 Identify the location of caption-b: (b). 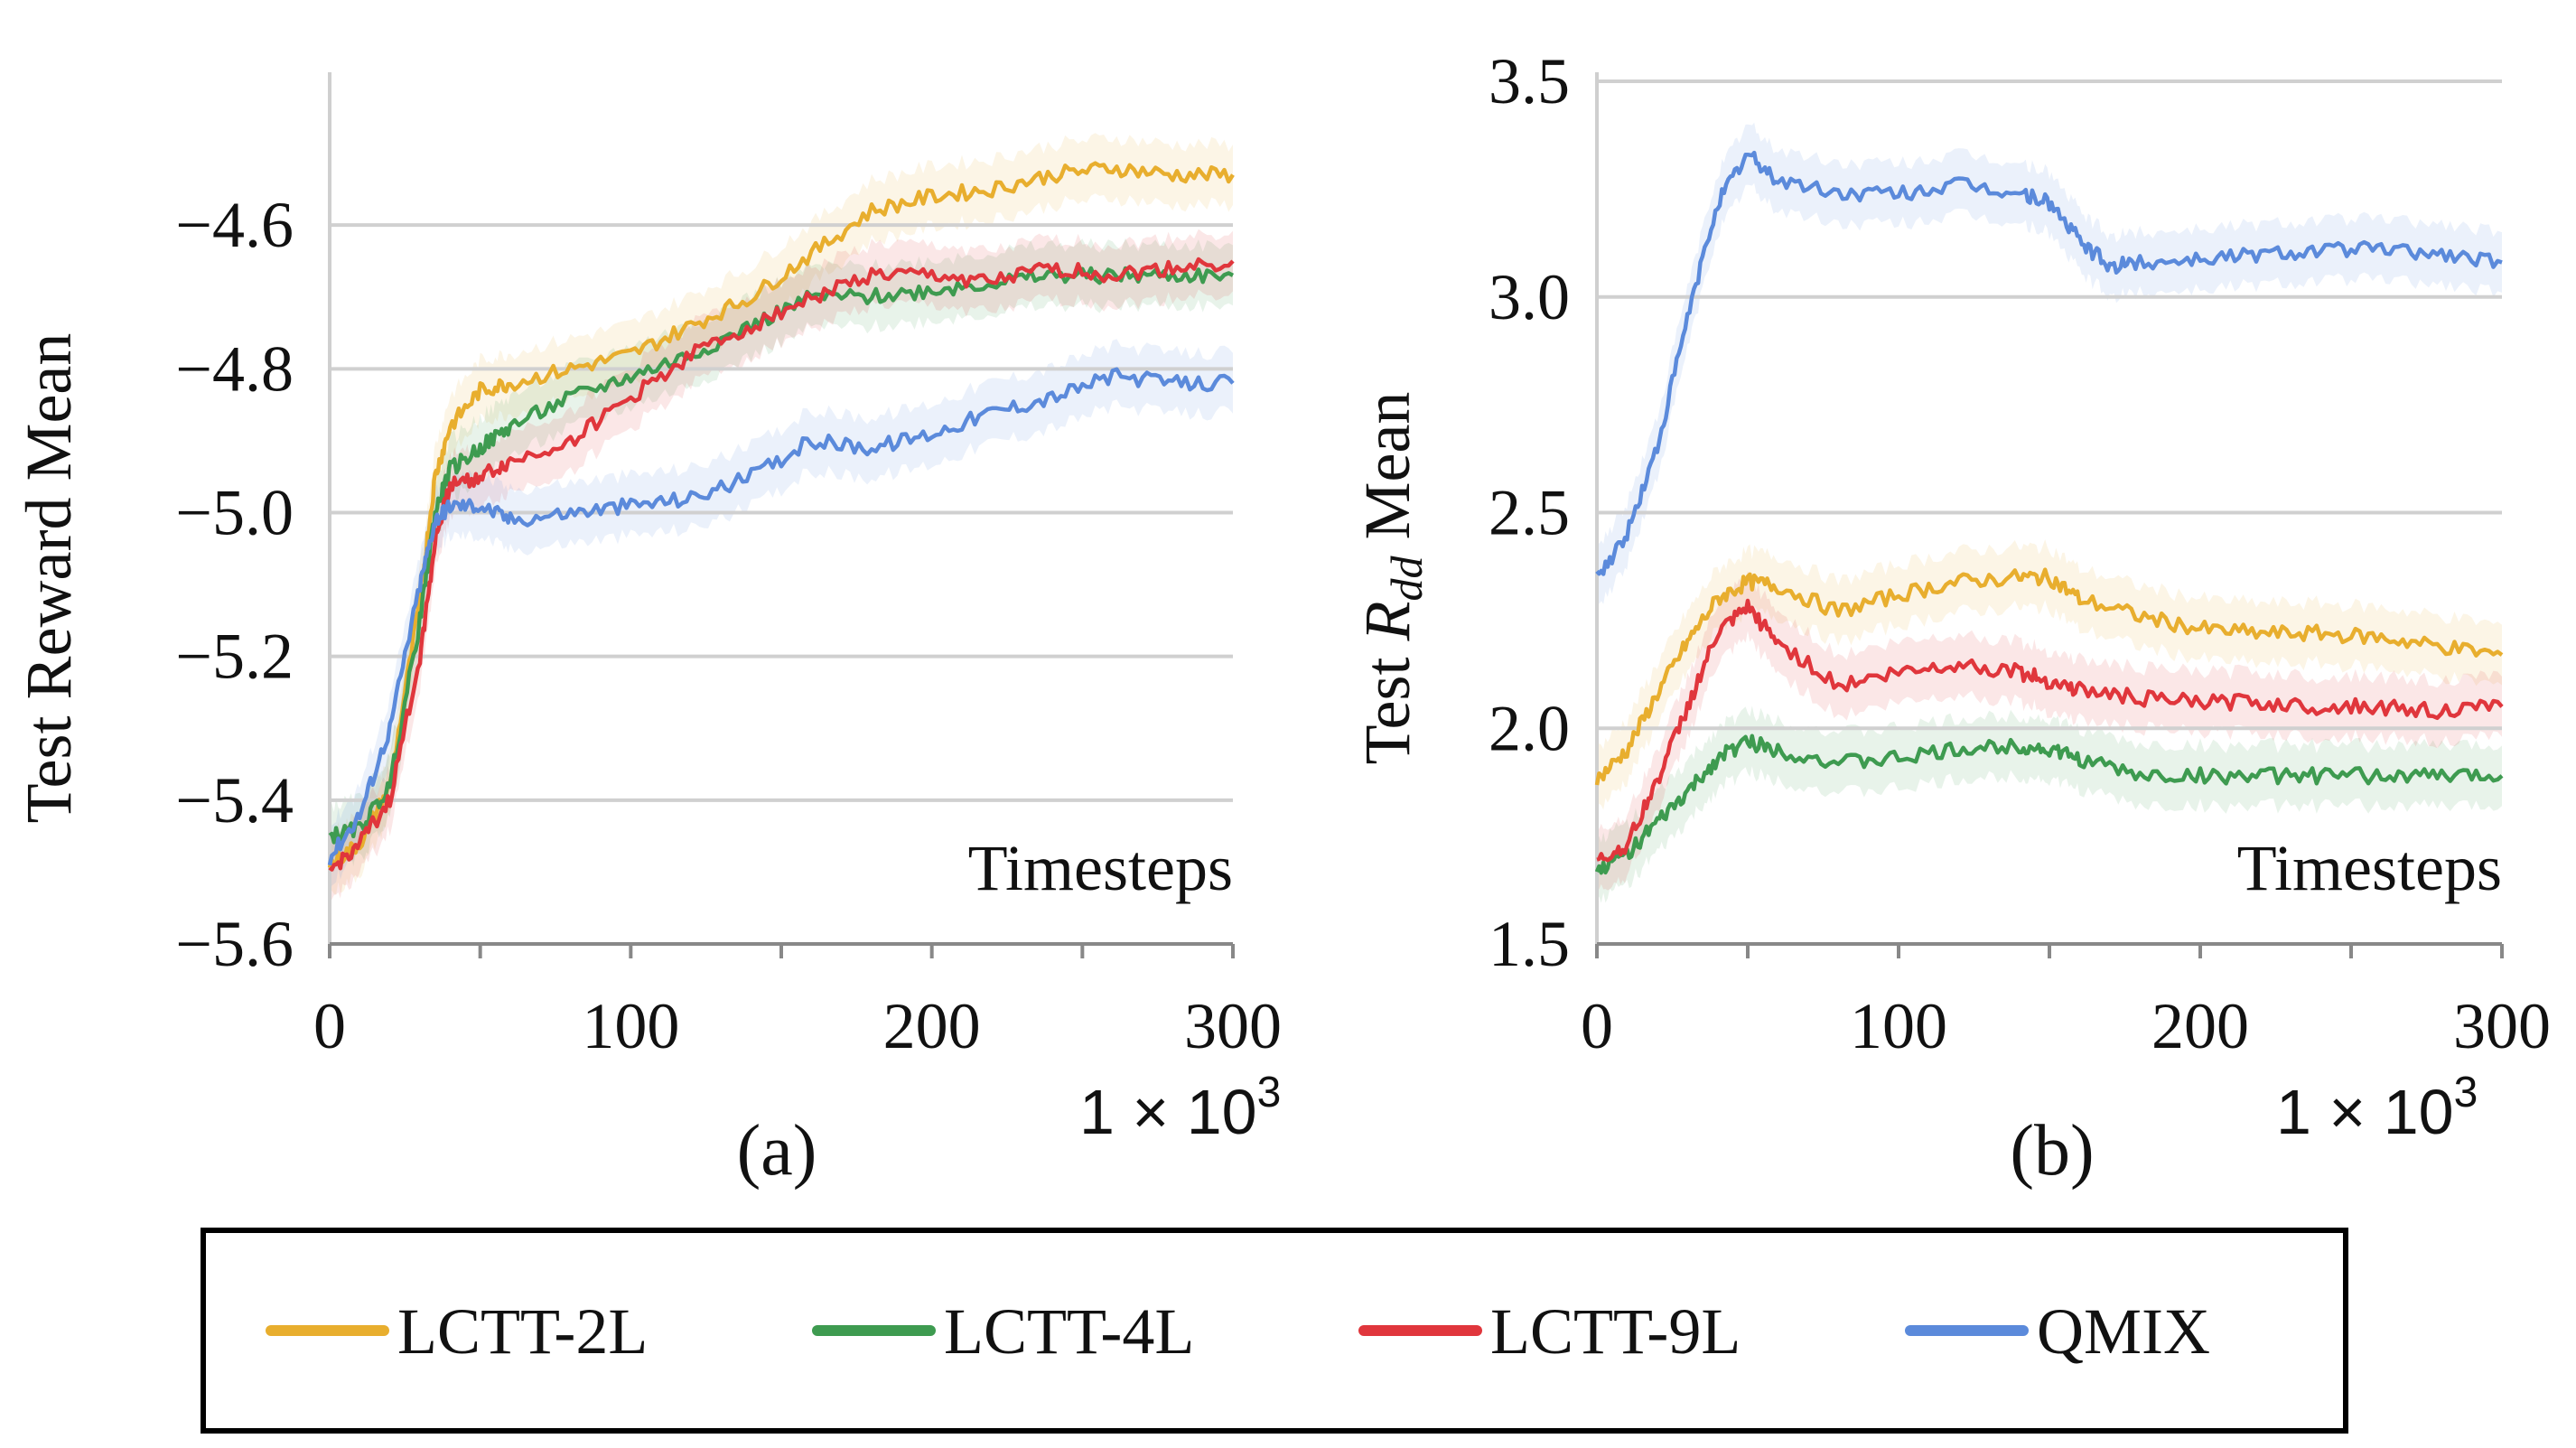
(2052, 1151).